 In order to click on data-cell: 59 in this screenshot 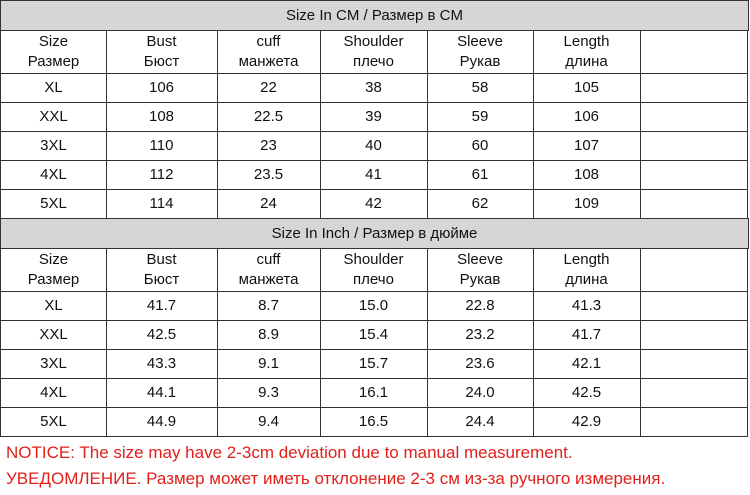, I will do `click(480, 117)`.